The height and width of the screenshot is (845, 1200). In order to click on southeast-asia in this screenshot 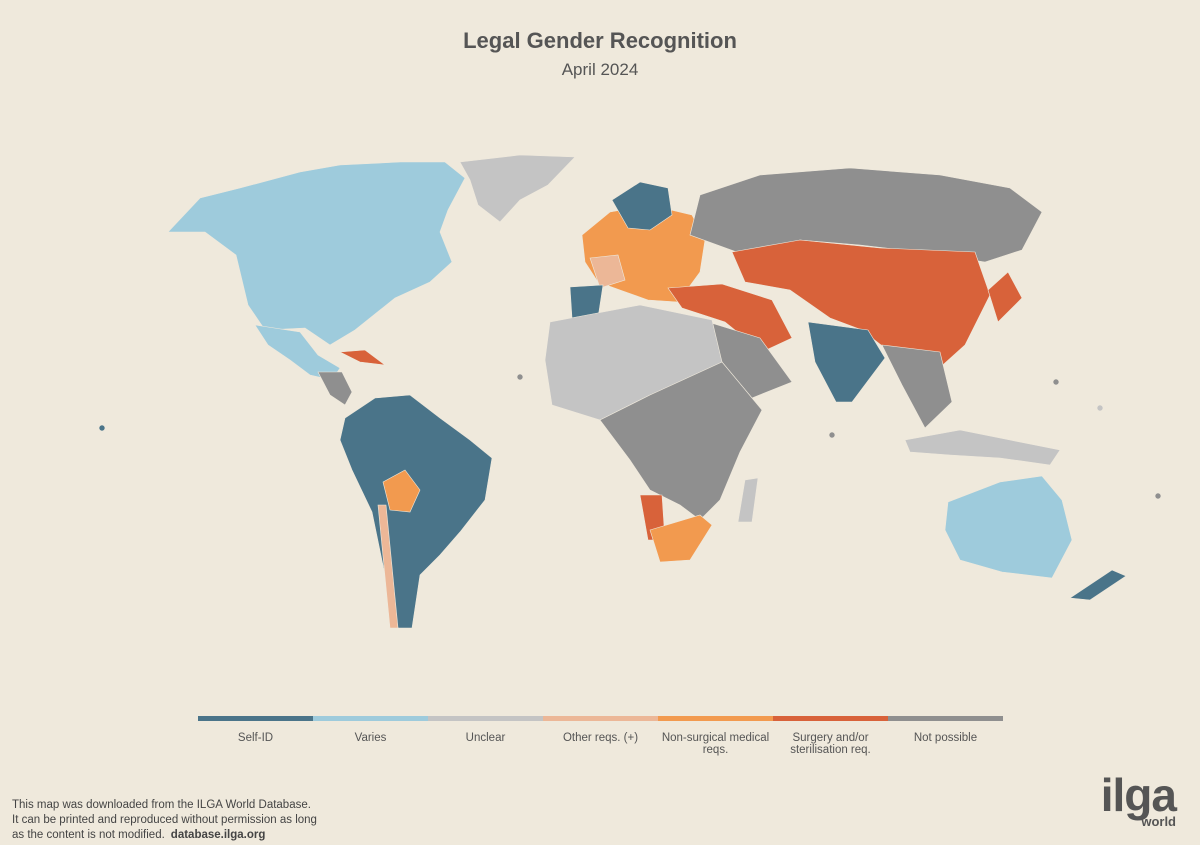, I will do `click(917, 386)`.